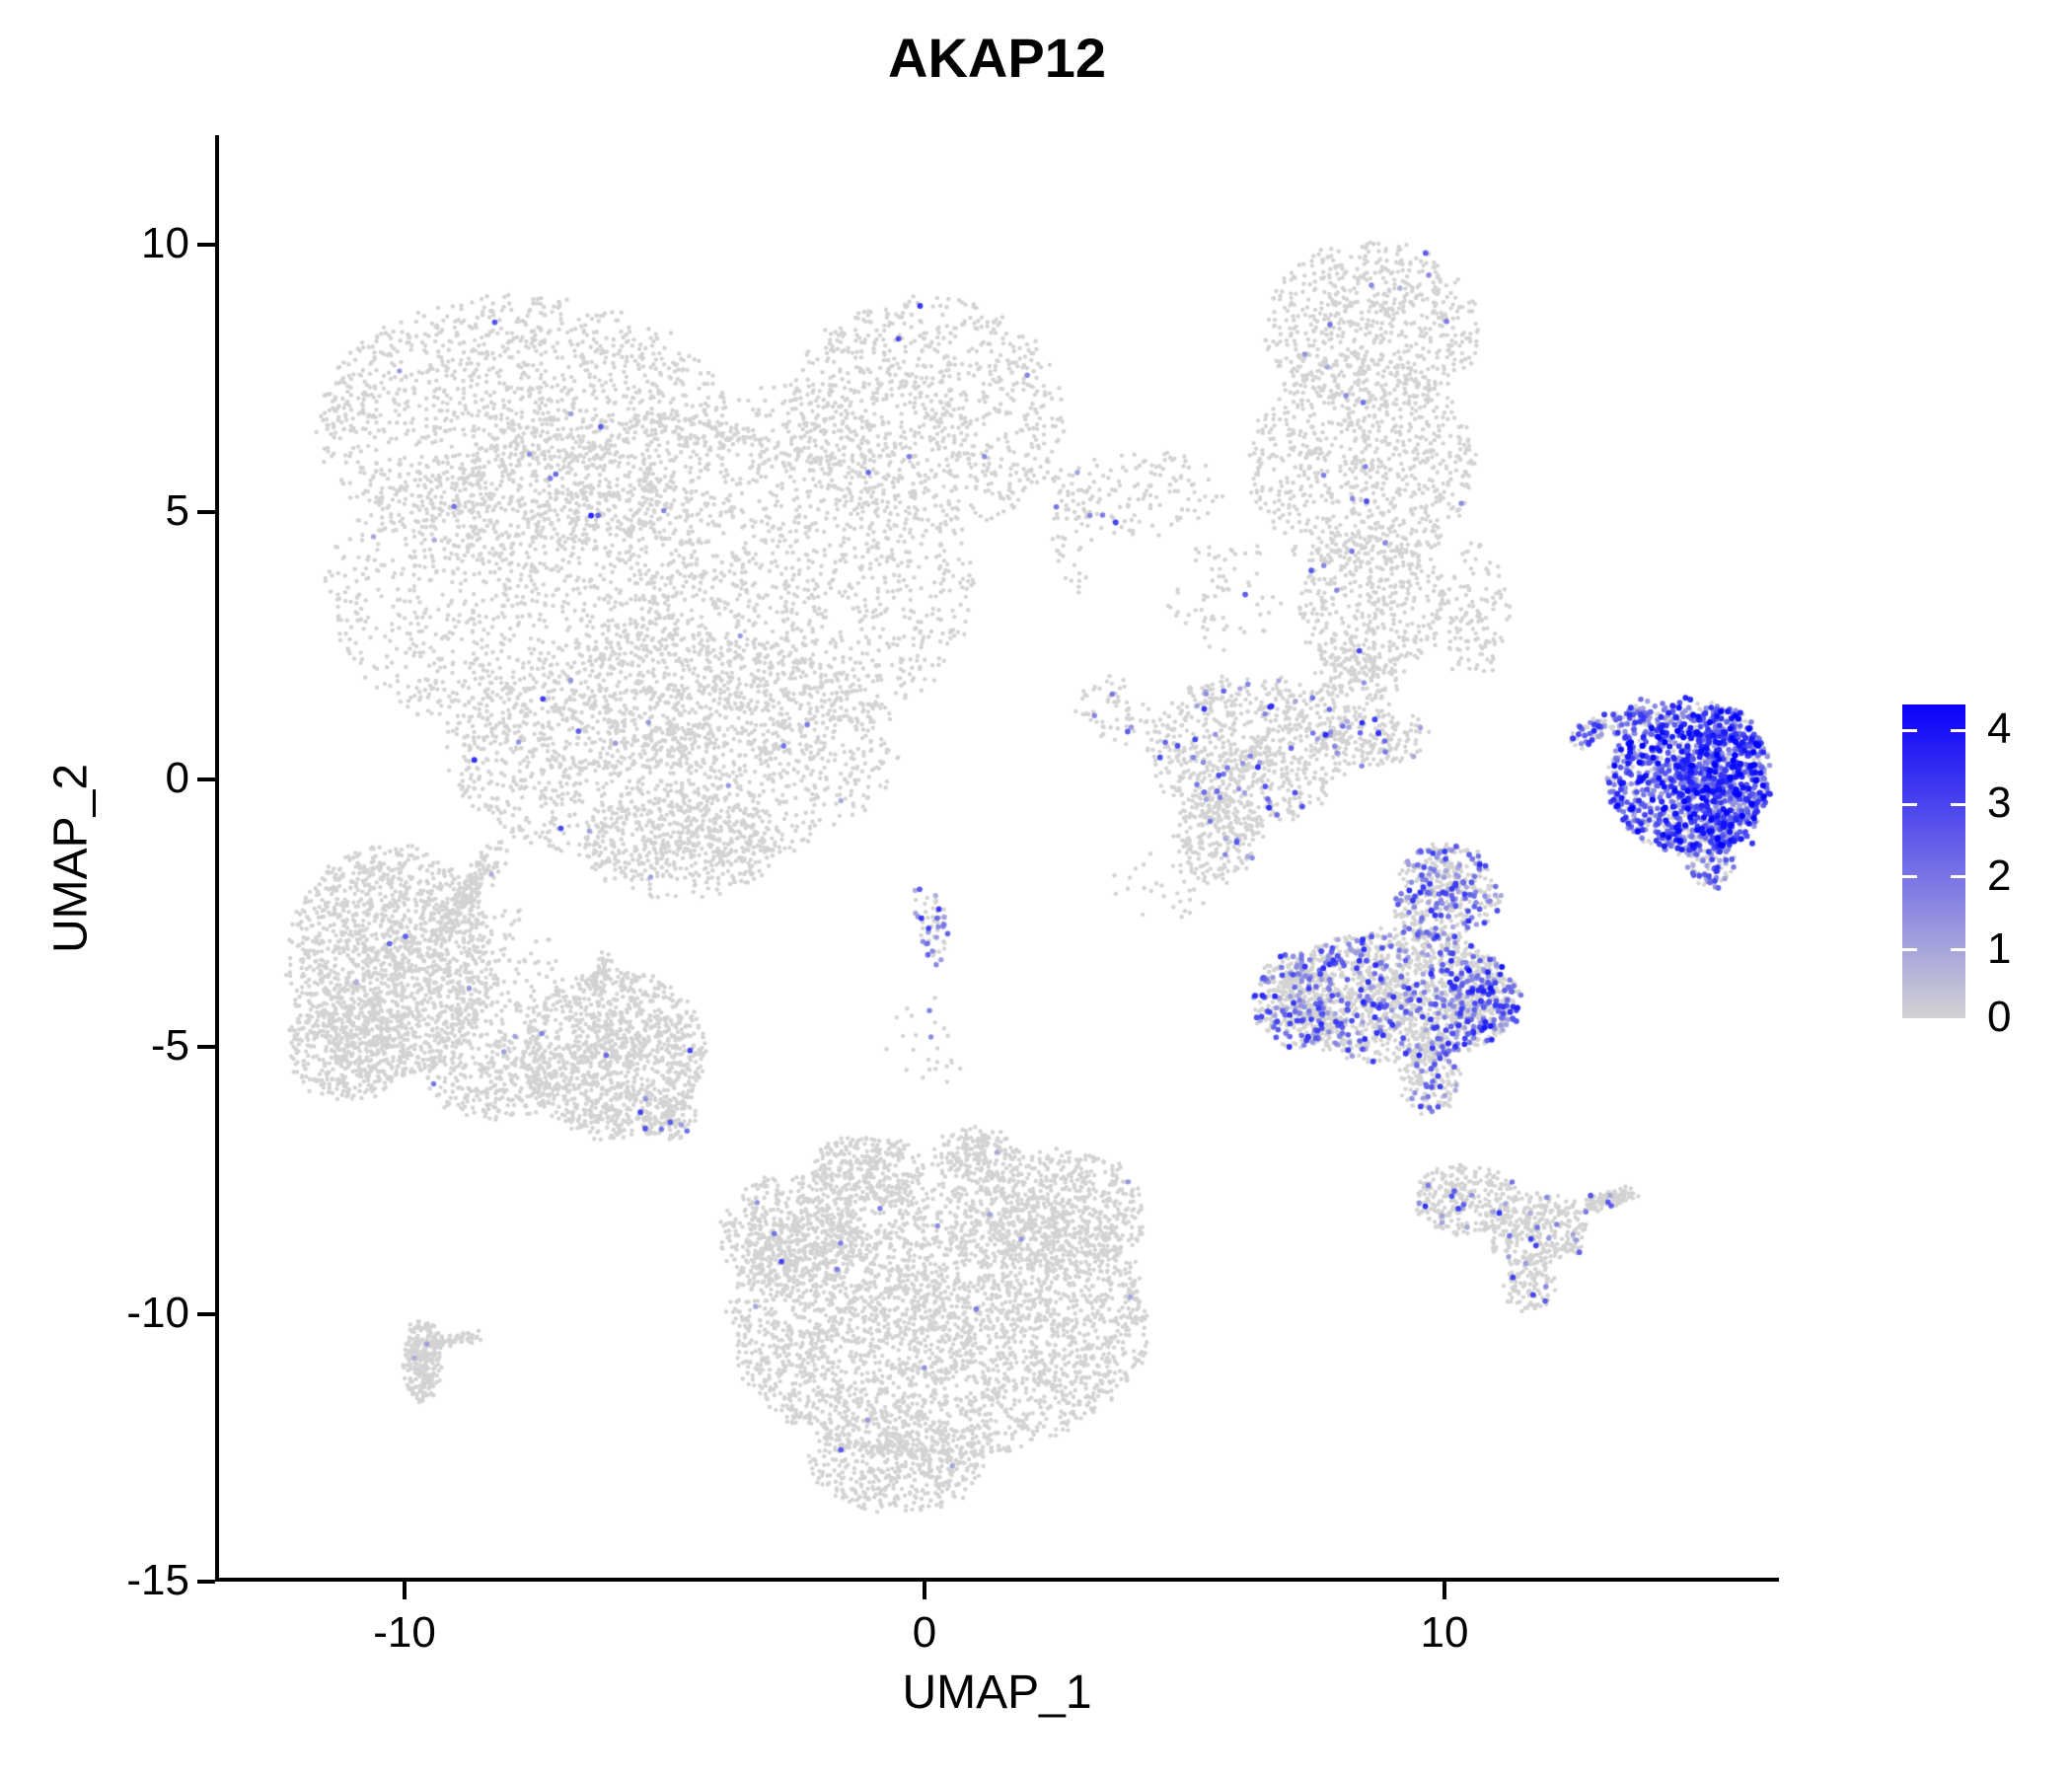  What do you see at coordinates (2000, 876) in the screenshot?
I see `colorbar-tick-label: 2` at bounding box center [2000, 876].